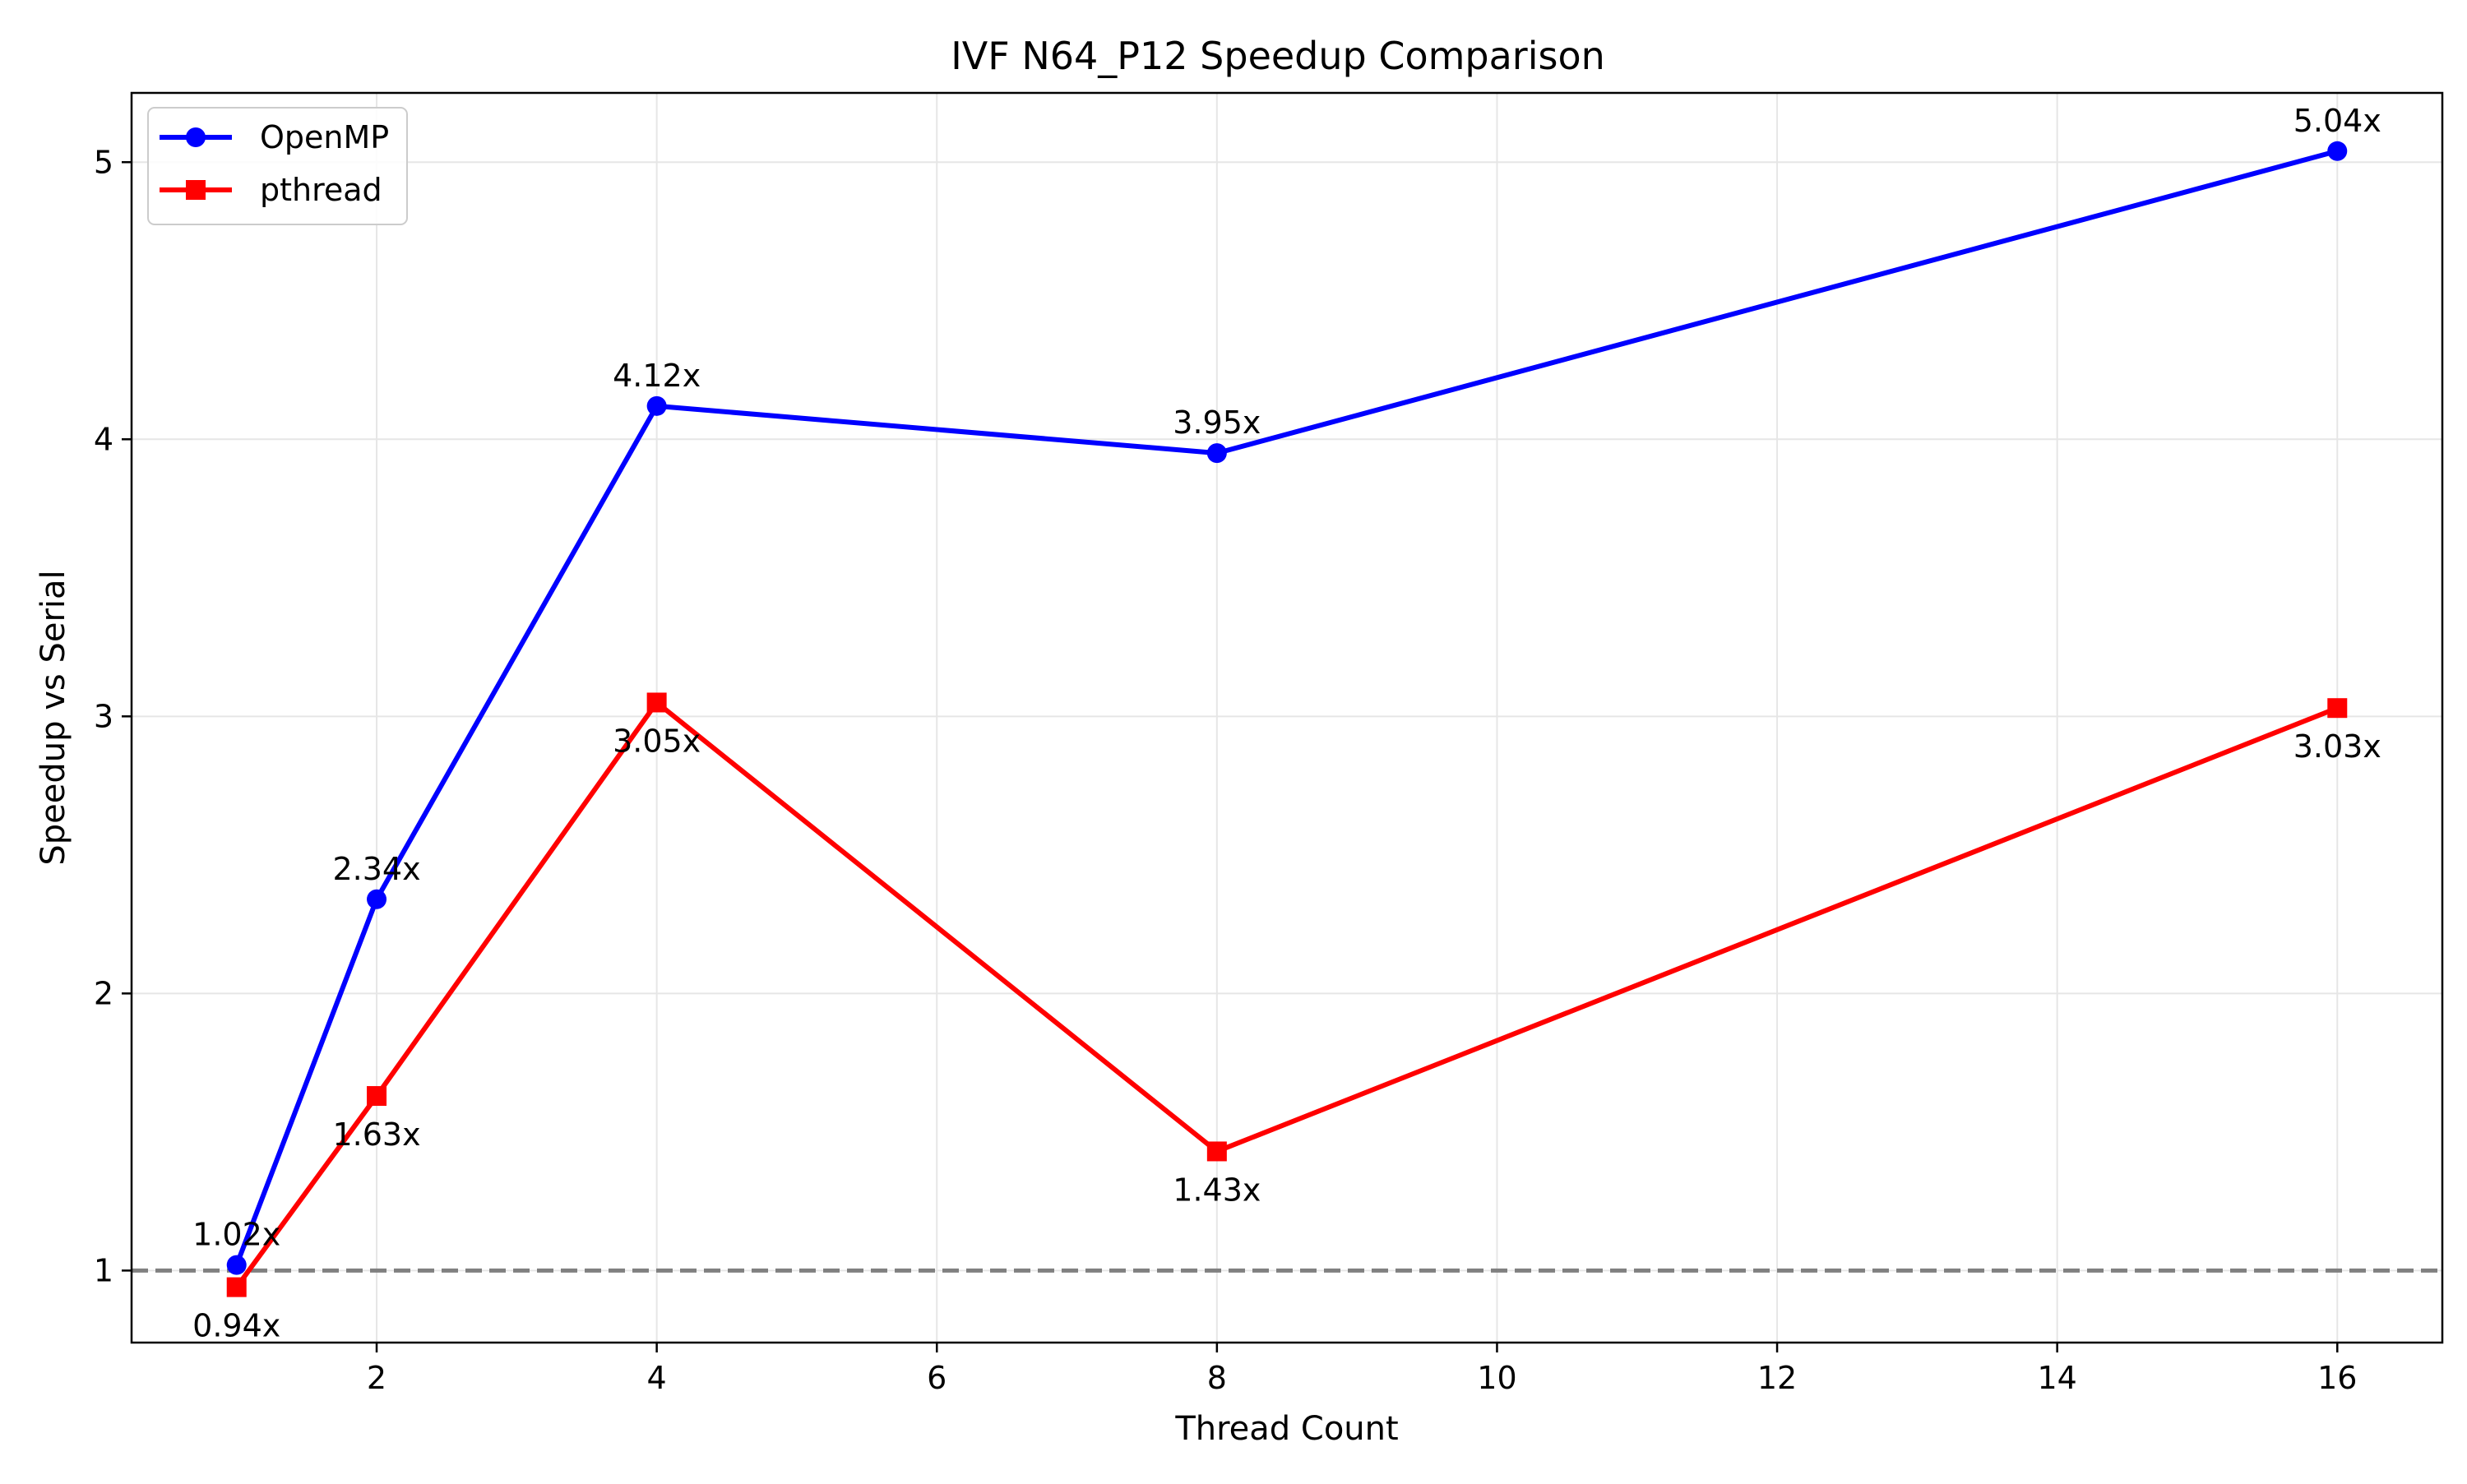  Describe the element at coordinates (2337, 747) in the screenshot. I see `pthread-data-label: 3.03x` at that location.